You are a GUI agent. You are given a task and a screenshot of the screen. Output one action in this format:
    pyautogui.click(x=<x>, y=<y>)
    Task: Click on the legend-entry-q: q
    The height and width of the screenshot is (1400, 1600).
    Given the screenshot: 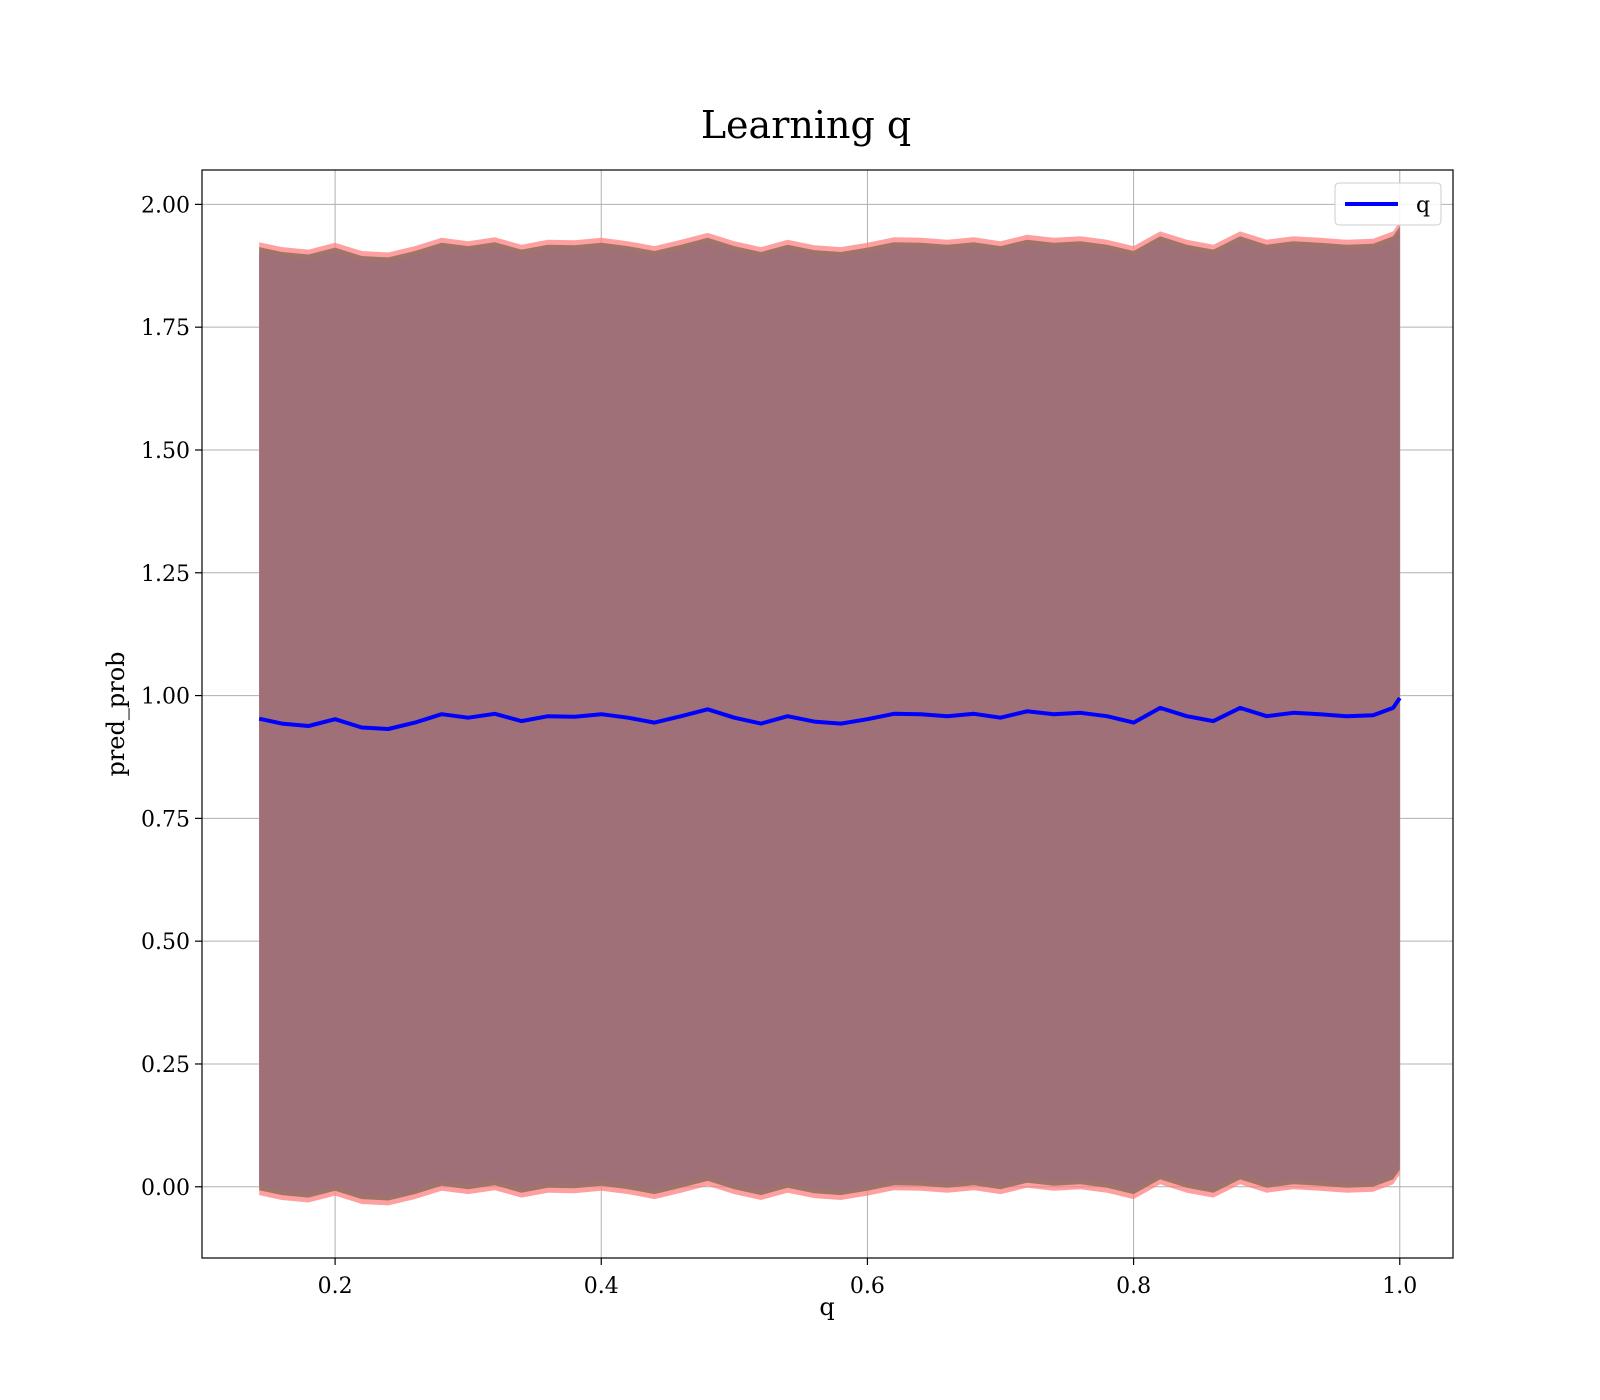 What is the action you would take?
    pyautogui.click(x=1423, y=205)
    